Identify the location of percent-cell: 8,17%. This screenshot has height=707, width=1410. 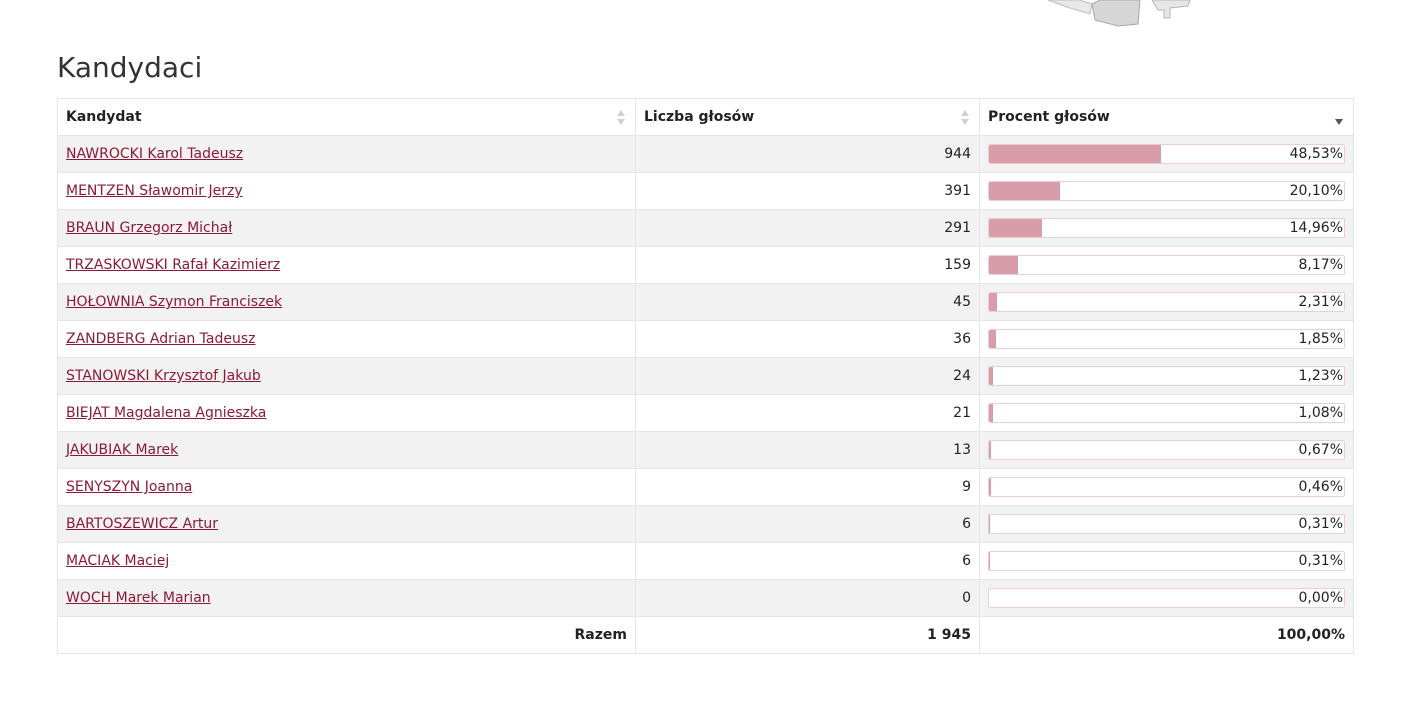
(1166, 265).